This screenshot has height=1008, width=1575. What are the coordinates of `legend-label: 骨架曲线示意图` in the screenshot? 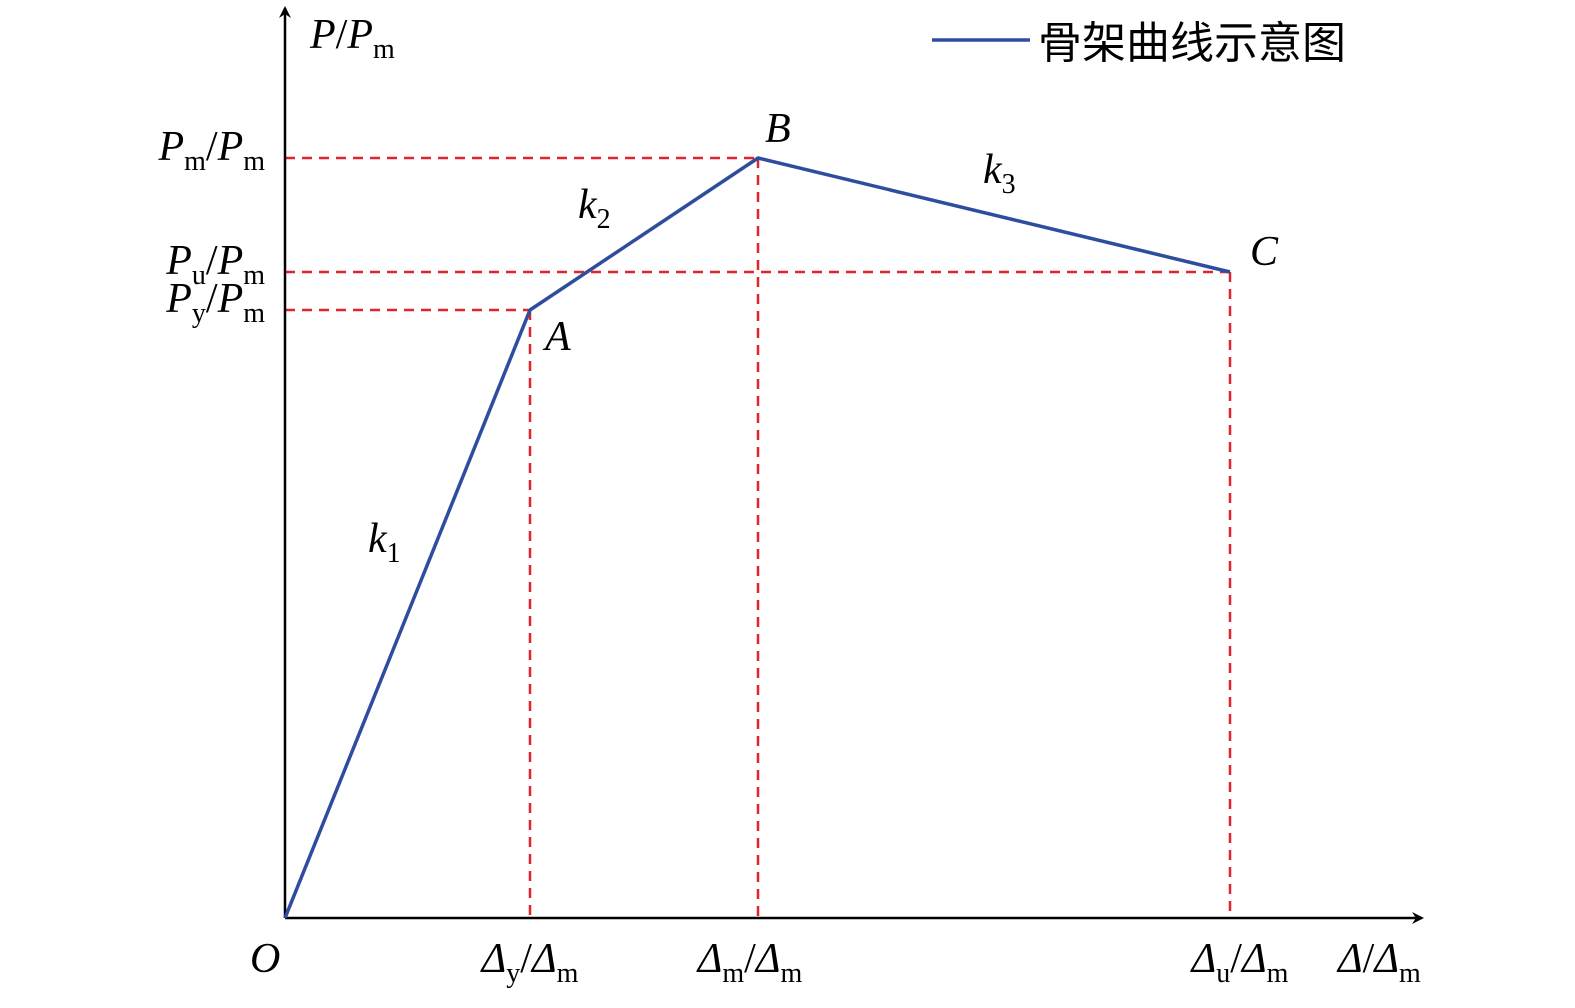 It's located at (1192, 43).